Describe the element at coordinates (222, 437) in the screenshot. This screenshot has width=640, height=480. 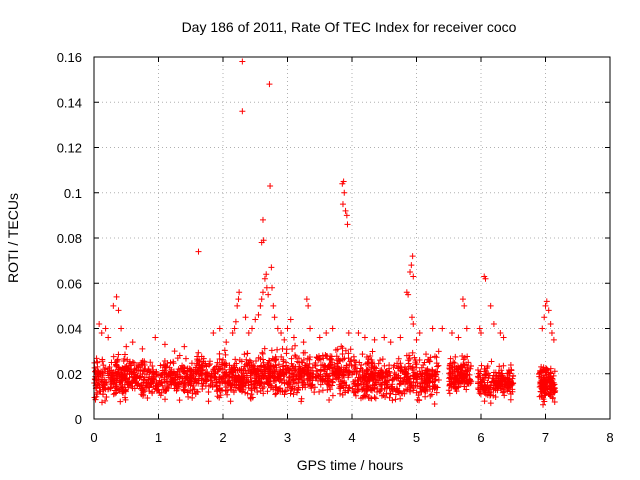
I see `x-tick-label: 2` at that location.